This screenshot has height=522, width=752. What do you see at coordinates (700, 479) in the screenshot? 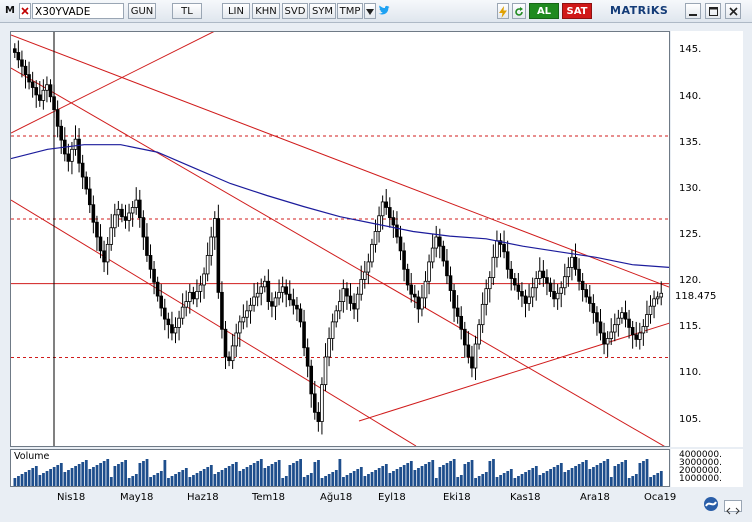
I see `volume-tick-label: 1000000.` at bounding box center [700, 479].